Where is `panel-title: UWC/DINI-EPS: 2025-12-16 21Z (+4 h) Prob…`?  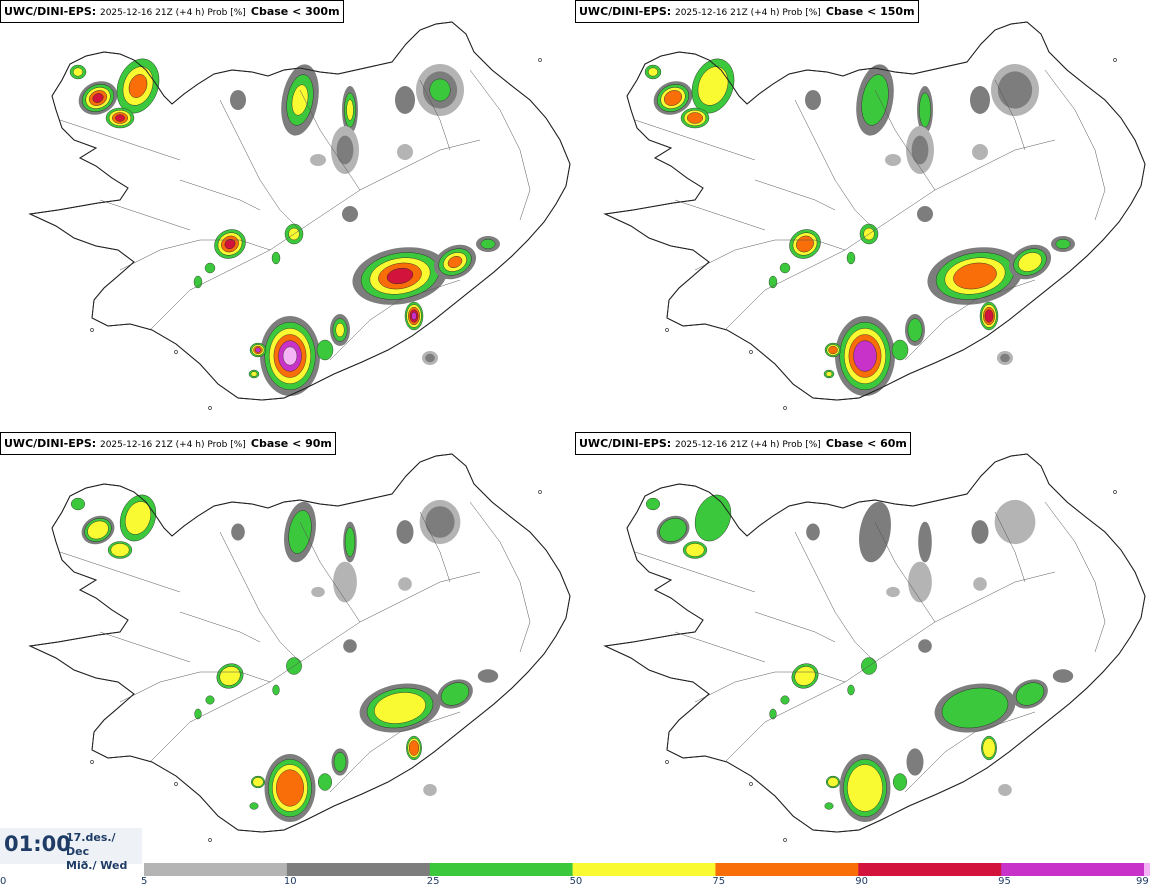 panel-title: UWC/DINI-EPS: 2025-12-16 21Z (+4 h) Prob… is located at coordinates (168, 443).